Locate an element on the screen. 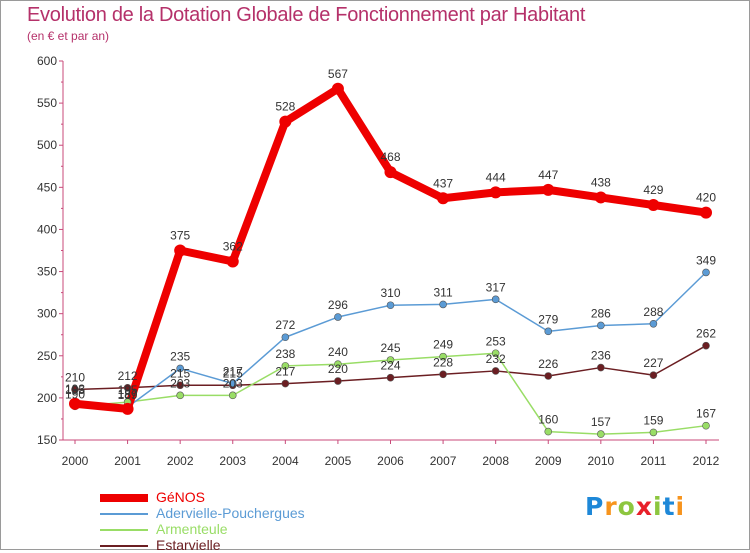  data-label: 249 is located at coordinates (443, 345).